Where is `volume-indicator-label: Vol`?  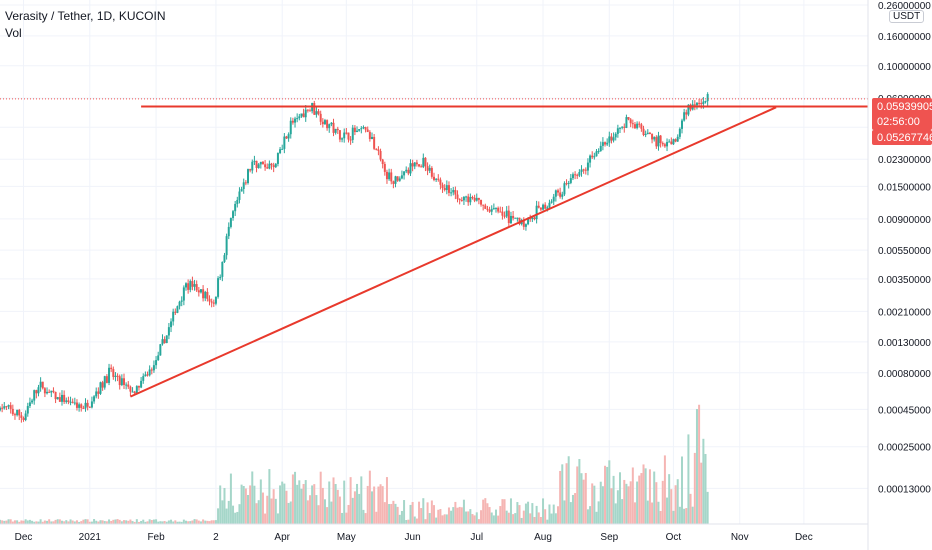 volume-indicator-label: Vol is located at coordinates (13, 33).